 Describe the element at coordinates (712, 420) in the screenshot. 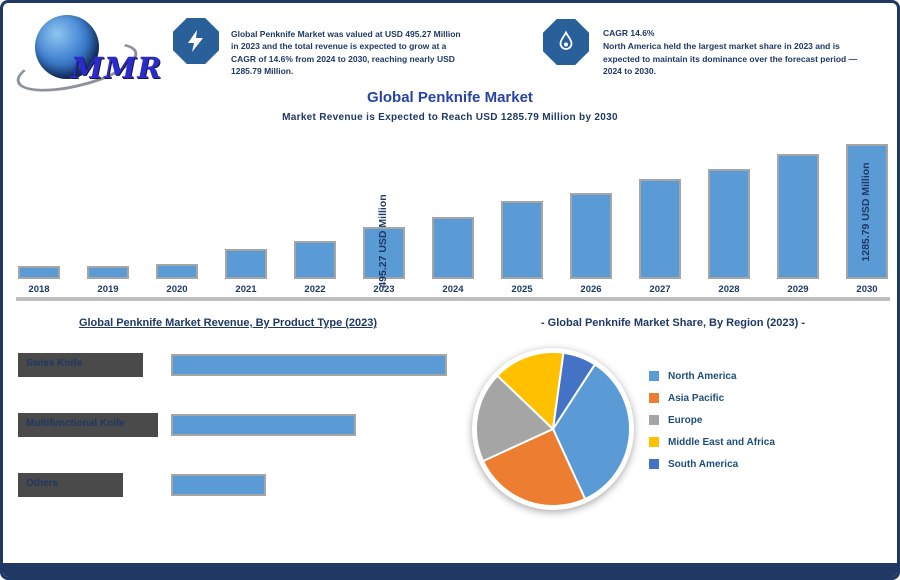

I see `legend-item-europe: Europe` at that location.